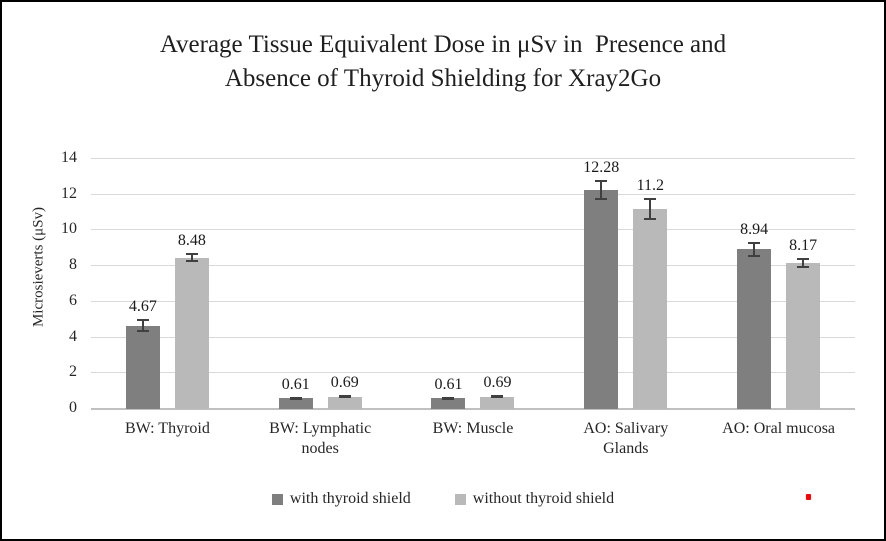  What do you see at coordinates (778, 284) in the screenshot?
I see `bar-group: 8.94 8.17` at bounding box center [778, 284].